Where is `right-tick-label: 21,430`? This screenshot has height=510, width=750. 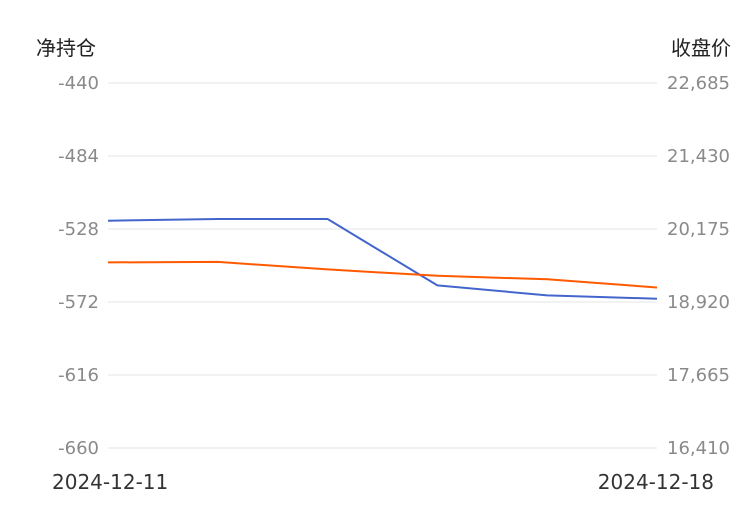 right-tick-label: 21,430 is located at coordinates (698, 156).